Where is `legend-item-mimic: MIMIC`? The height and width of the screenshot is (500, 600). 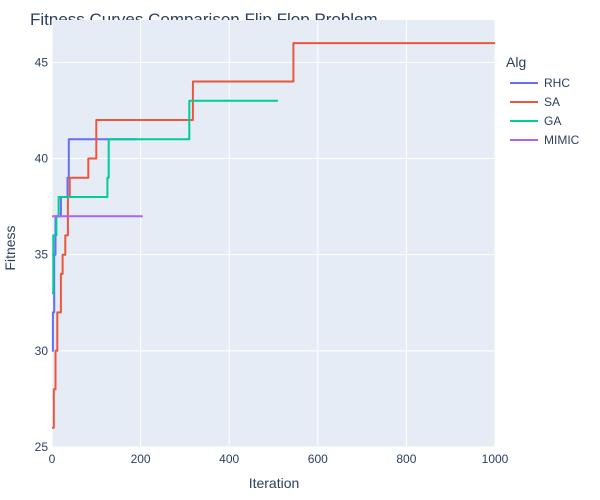 legend-item-mimic: MIMIC is located at coordinates (545, 140).